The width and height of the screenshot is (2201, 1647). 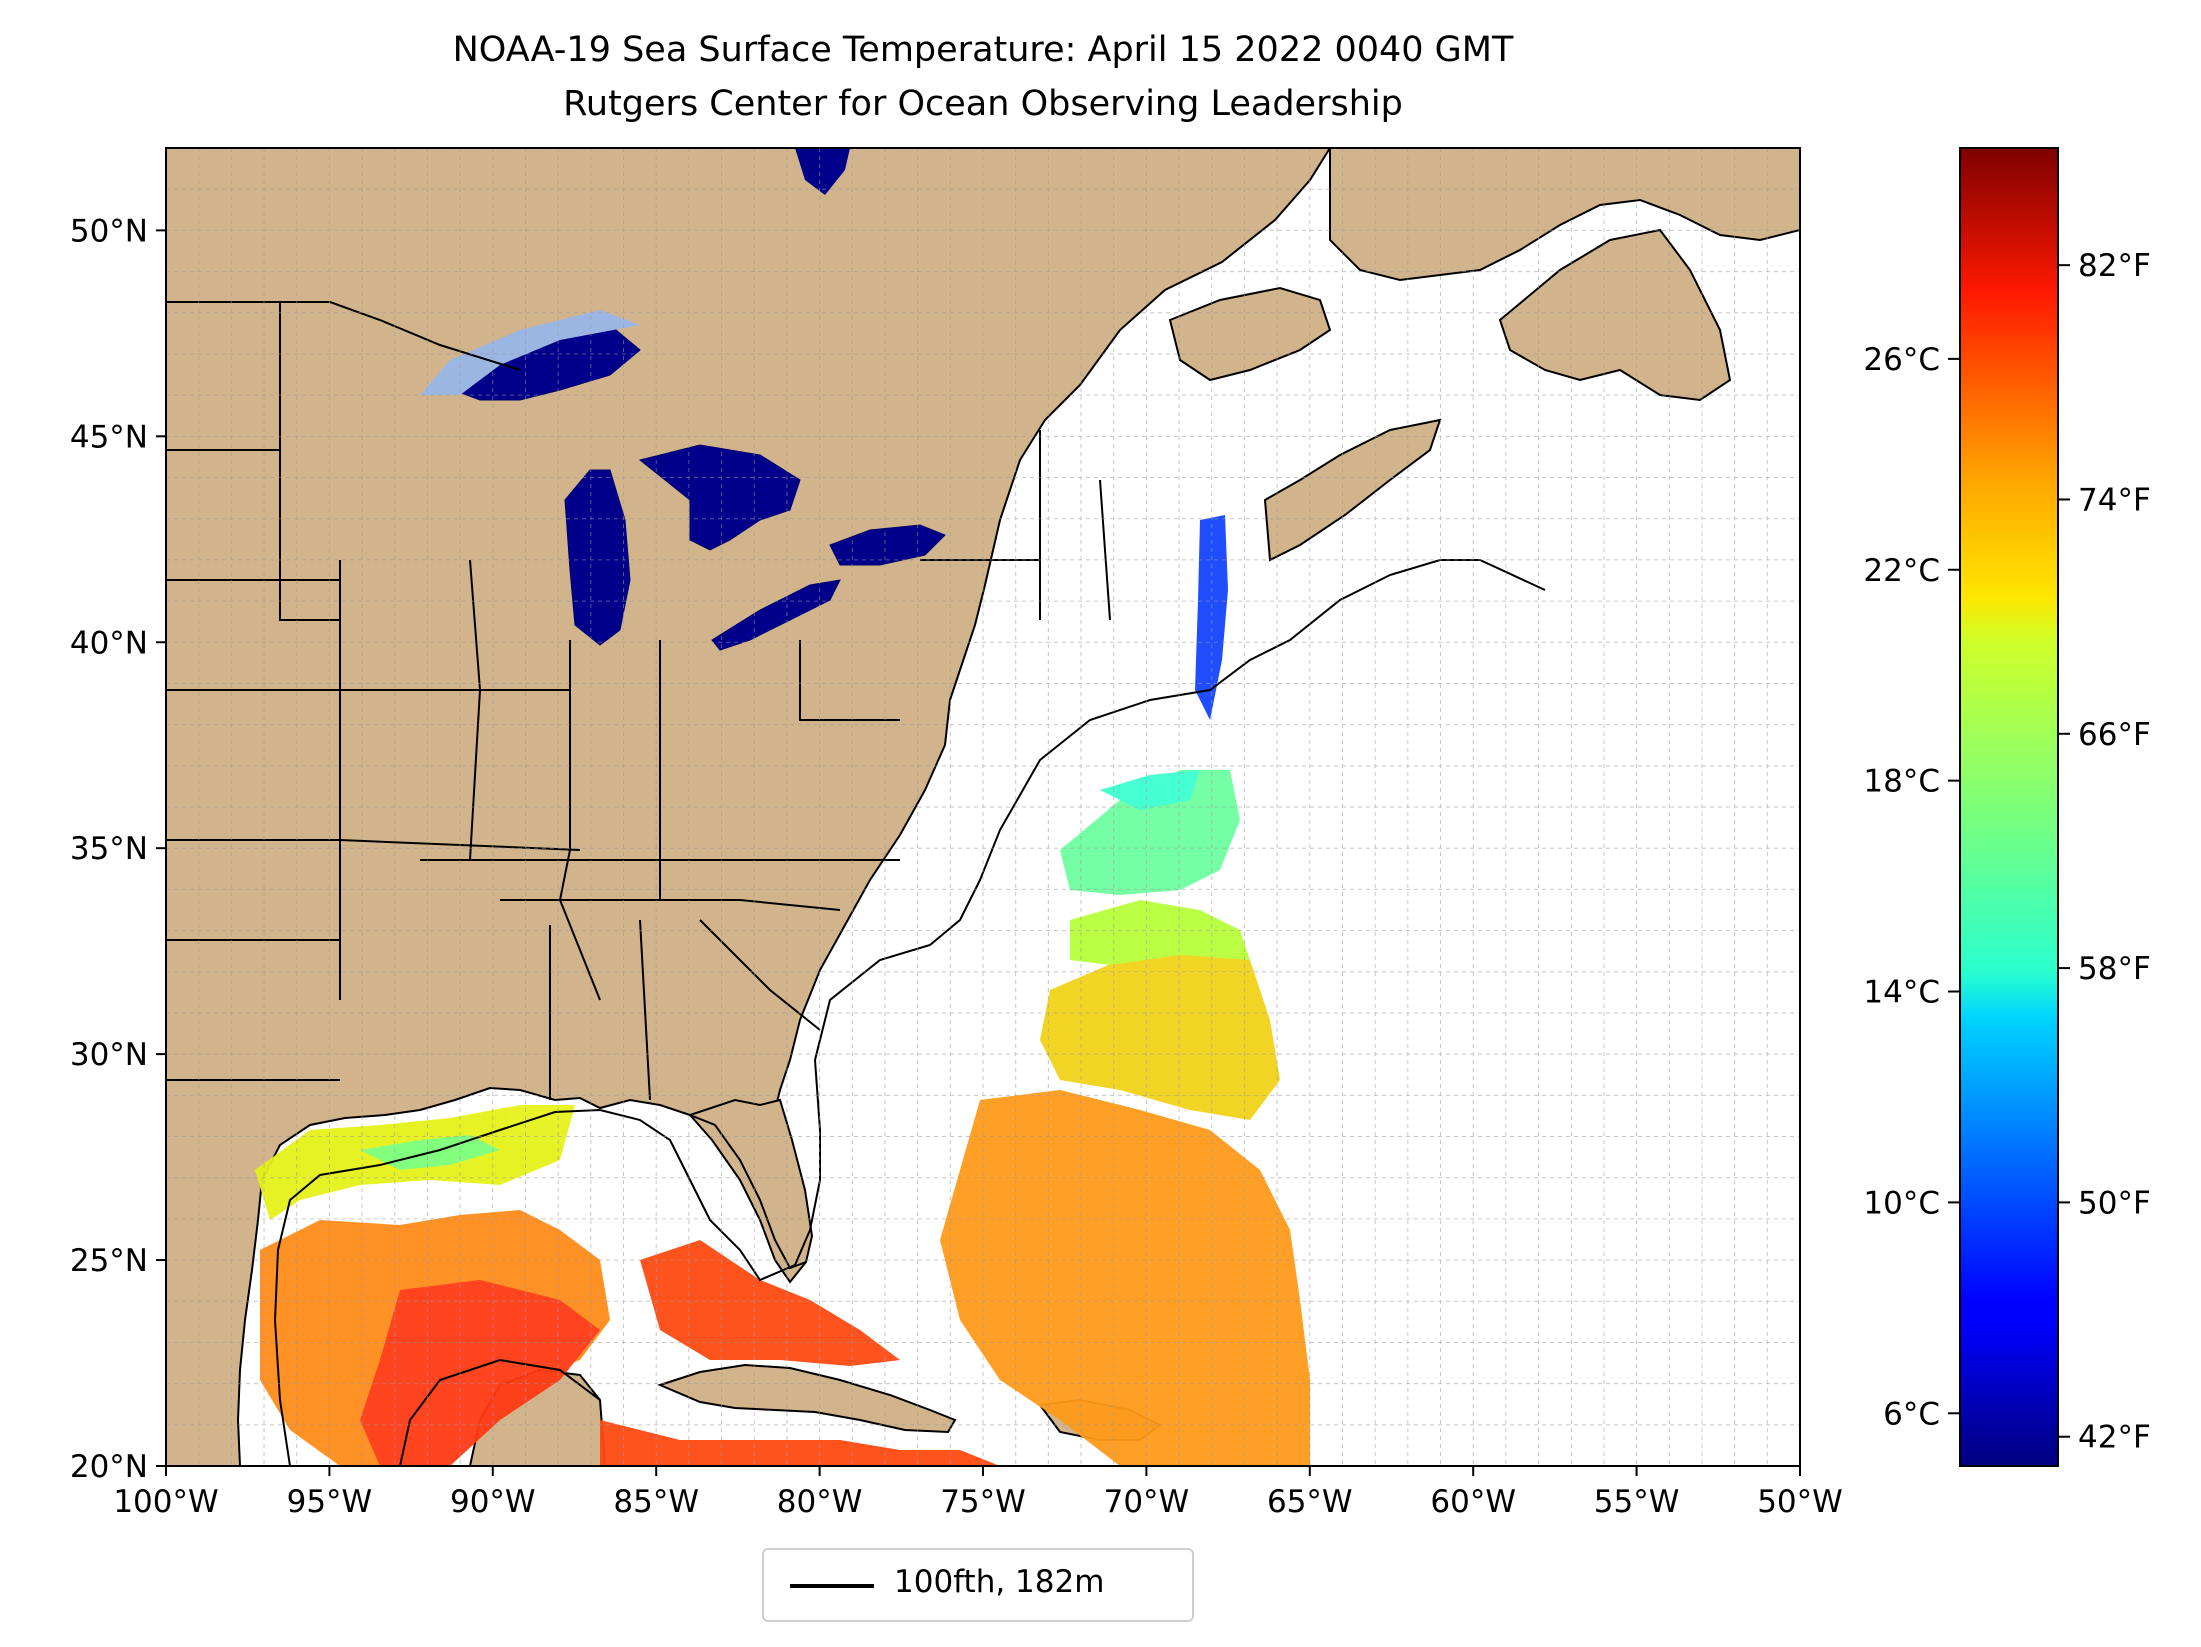 I want to click on florida-land, so click(x=750, y=1184).